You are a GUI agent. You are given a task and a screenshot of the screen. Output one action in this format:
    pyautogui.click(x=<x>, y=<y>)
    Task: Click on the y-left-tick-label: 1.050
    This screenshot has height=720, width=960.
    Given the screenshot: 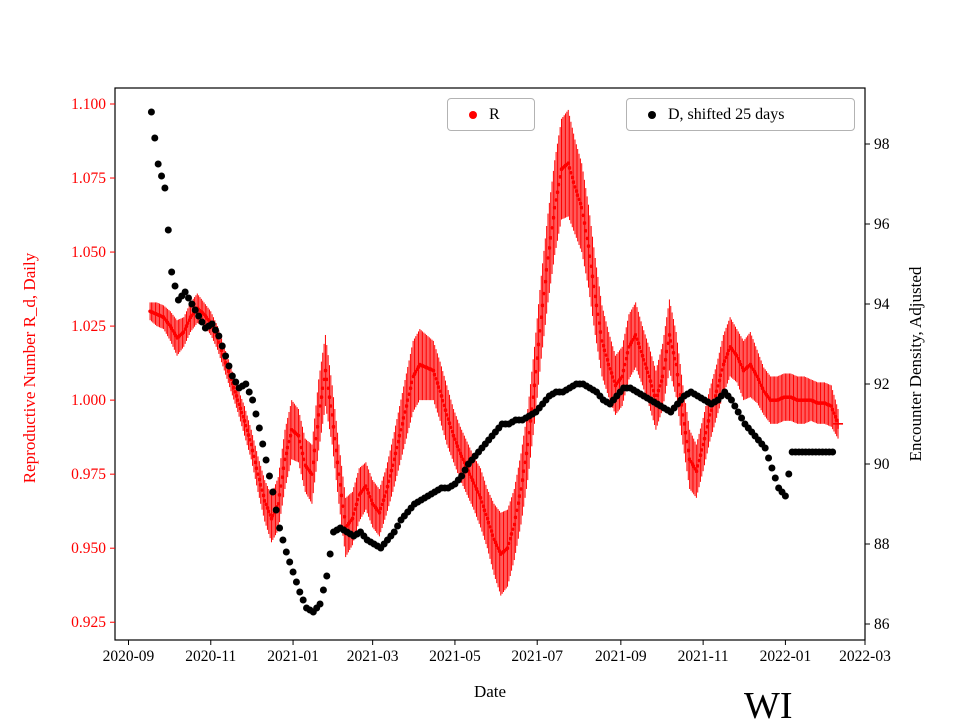 What is the action you would take?
    pyautogui.click(x=88, y=252)
    